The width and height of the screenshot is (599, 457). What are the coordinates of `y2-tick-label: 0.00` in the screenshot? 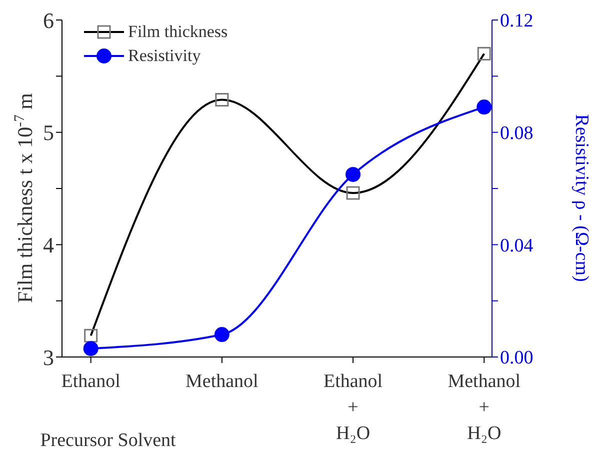 It's located at (517, 358).